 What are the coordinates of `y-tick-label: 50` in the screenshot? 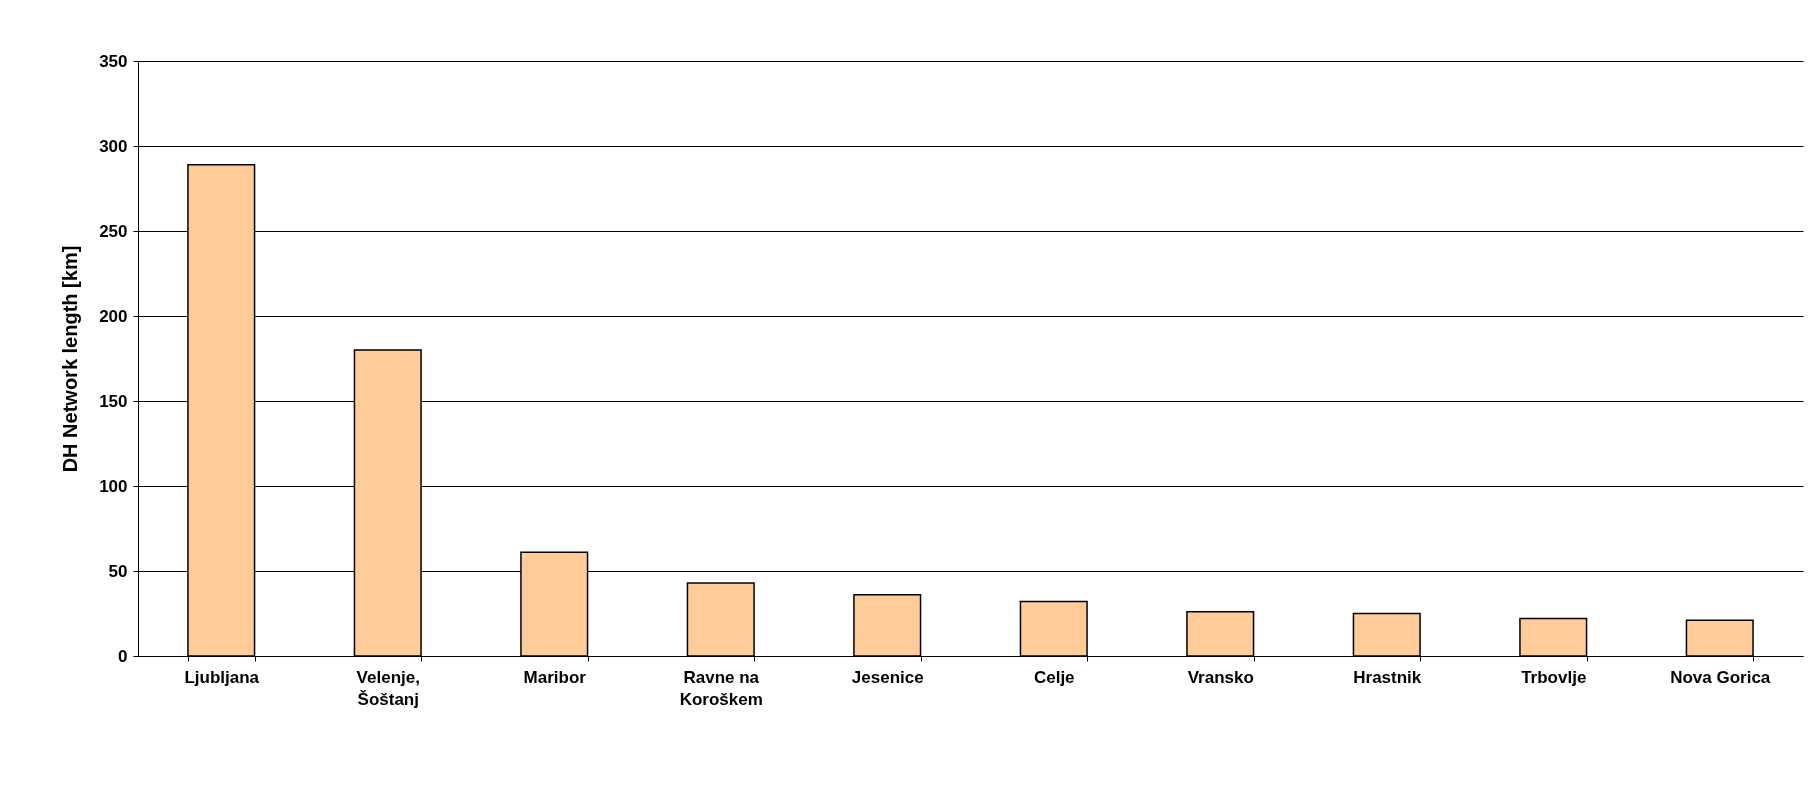 It's located at (118, 571).